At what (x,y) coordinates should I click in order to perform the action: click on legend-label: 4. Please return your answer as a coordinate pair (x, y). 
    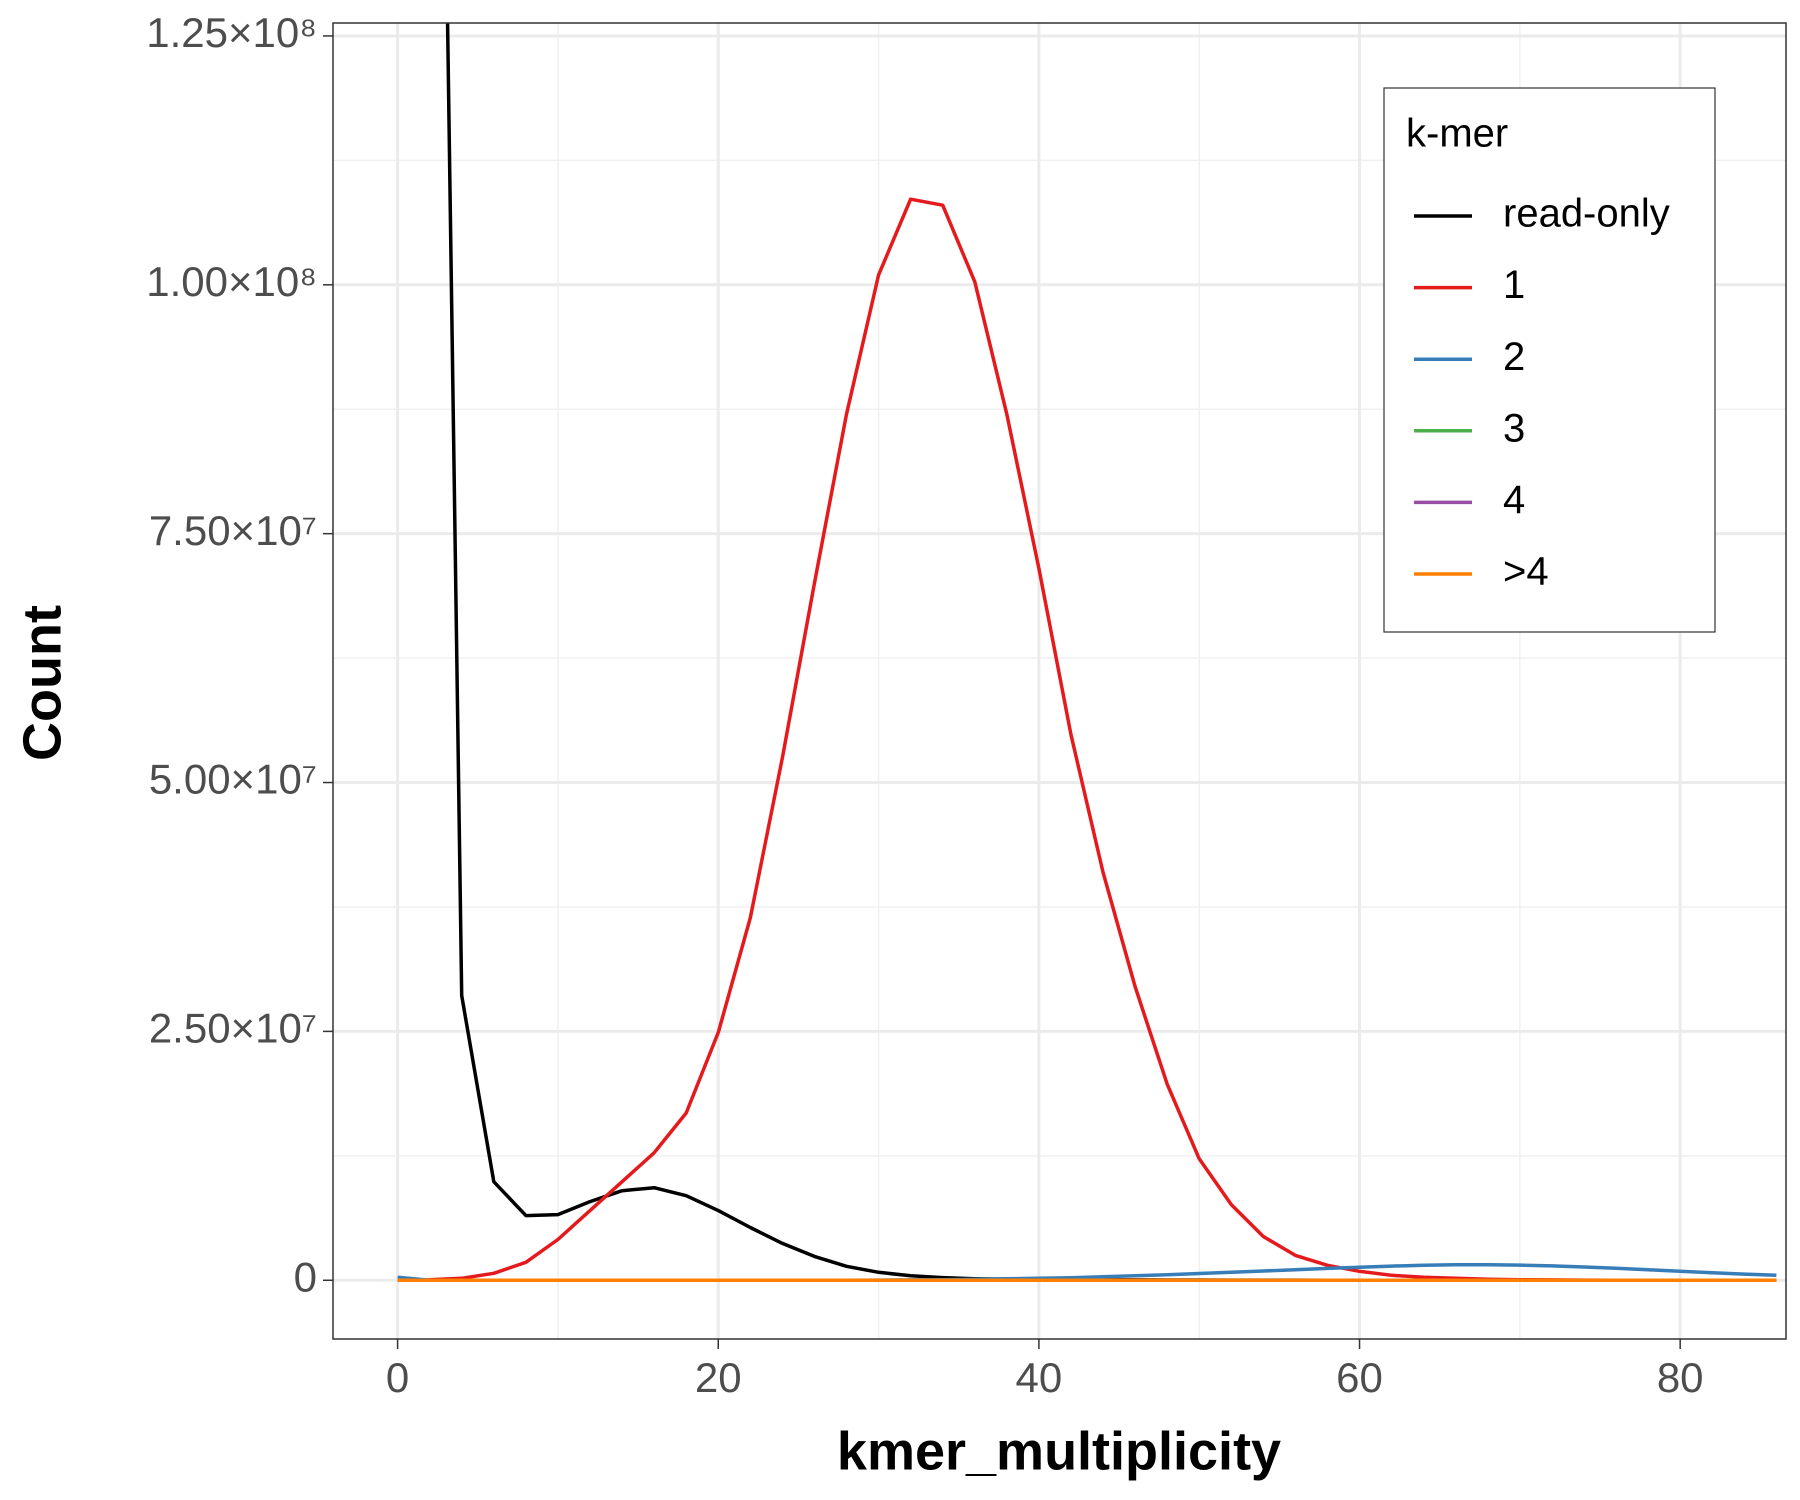
    Looking at the image, I should click on (1514, 500).